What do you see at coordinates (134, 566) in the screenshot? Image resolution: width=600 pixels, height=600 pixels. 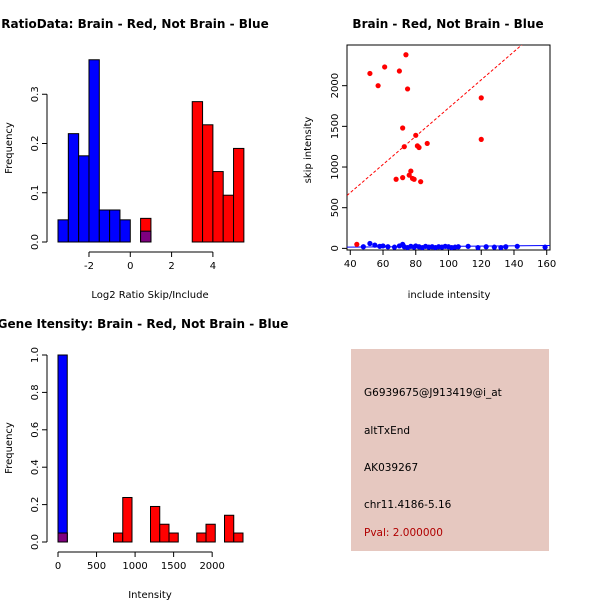 I see `x-tick-label: 1000` at bounding box center [134, 566].